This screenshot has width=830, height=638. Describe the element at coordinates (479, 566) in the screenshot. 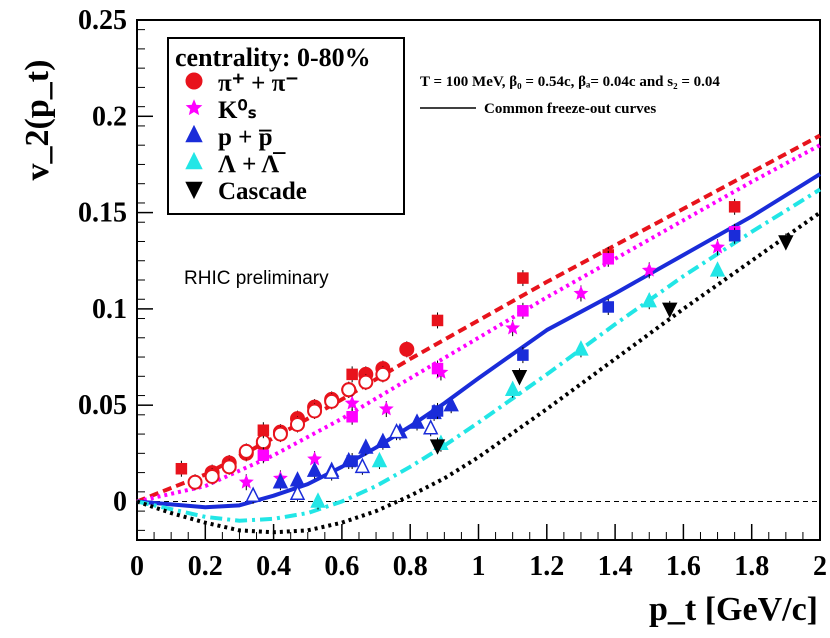

I see `x-tick-label: 1` at that location.